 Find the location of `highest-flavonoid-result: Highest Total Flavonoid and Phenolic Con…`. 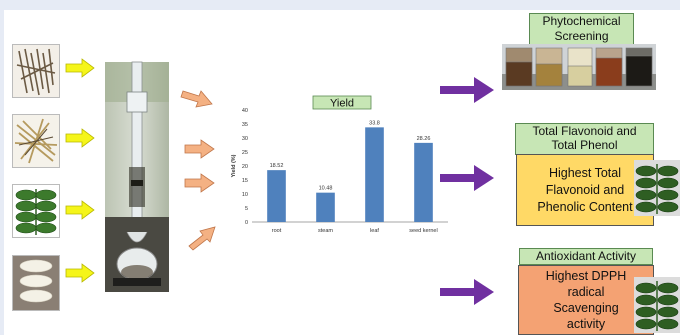

highest-flavonoid-result: Highest Total Flavonoid and Phenolic Con… is located at coordinates (585, 190).